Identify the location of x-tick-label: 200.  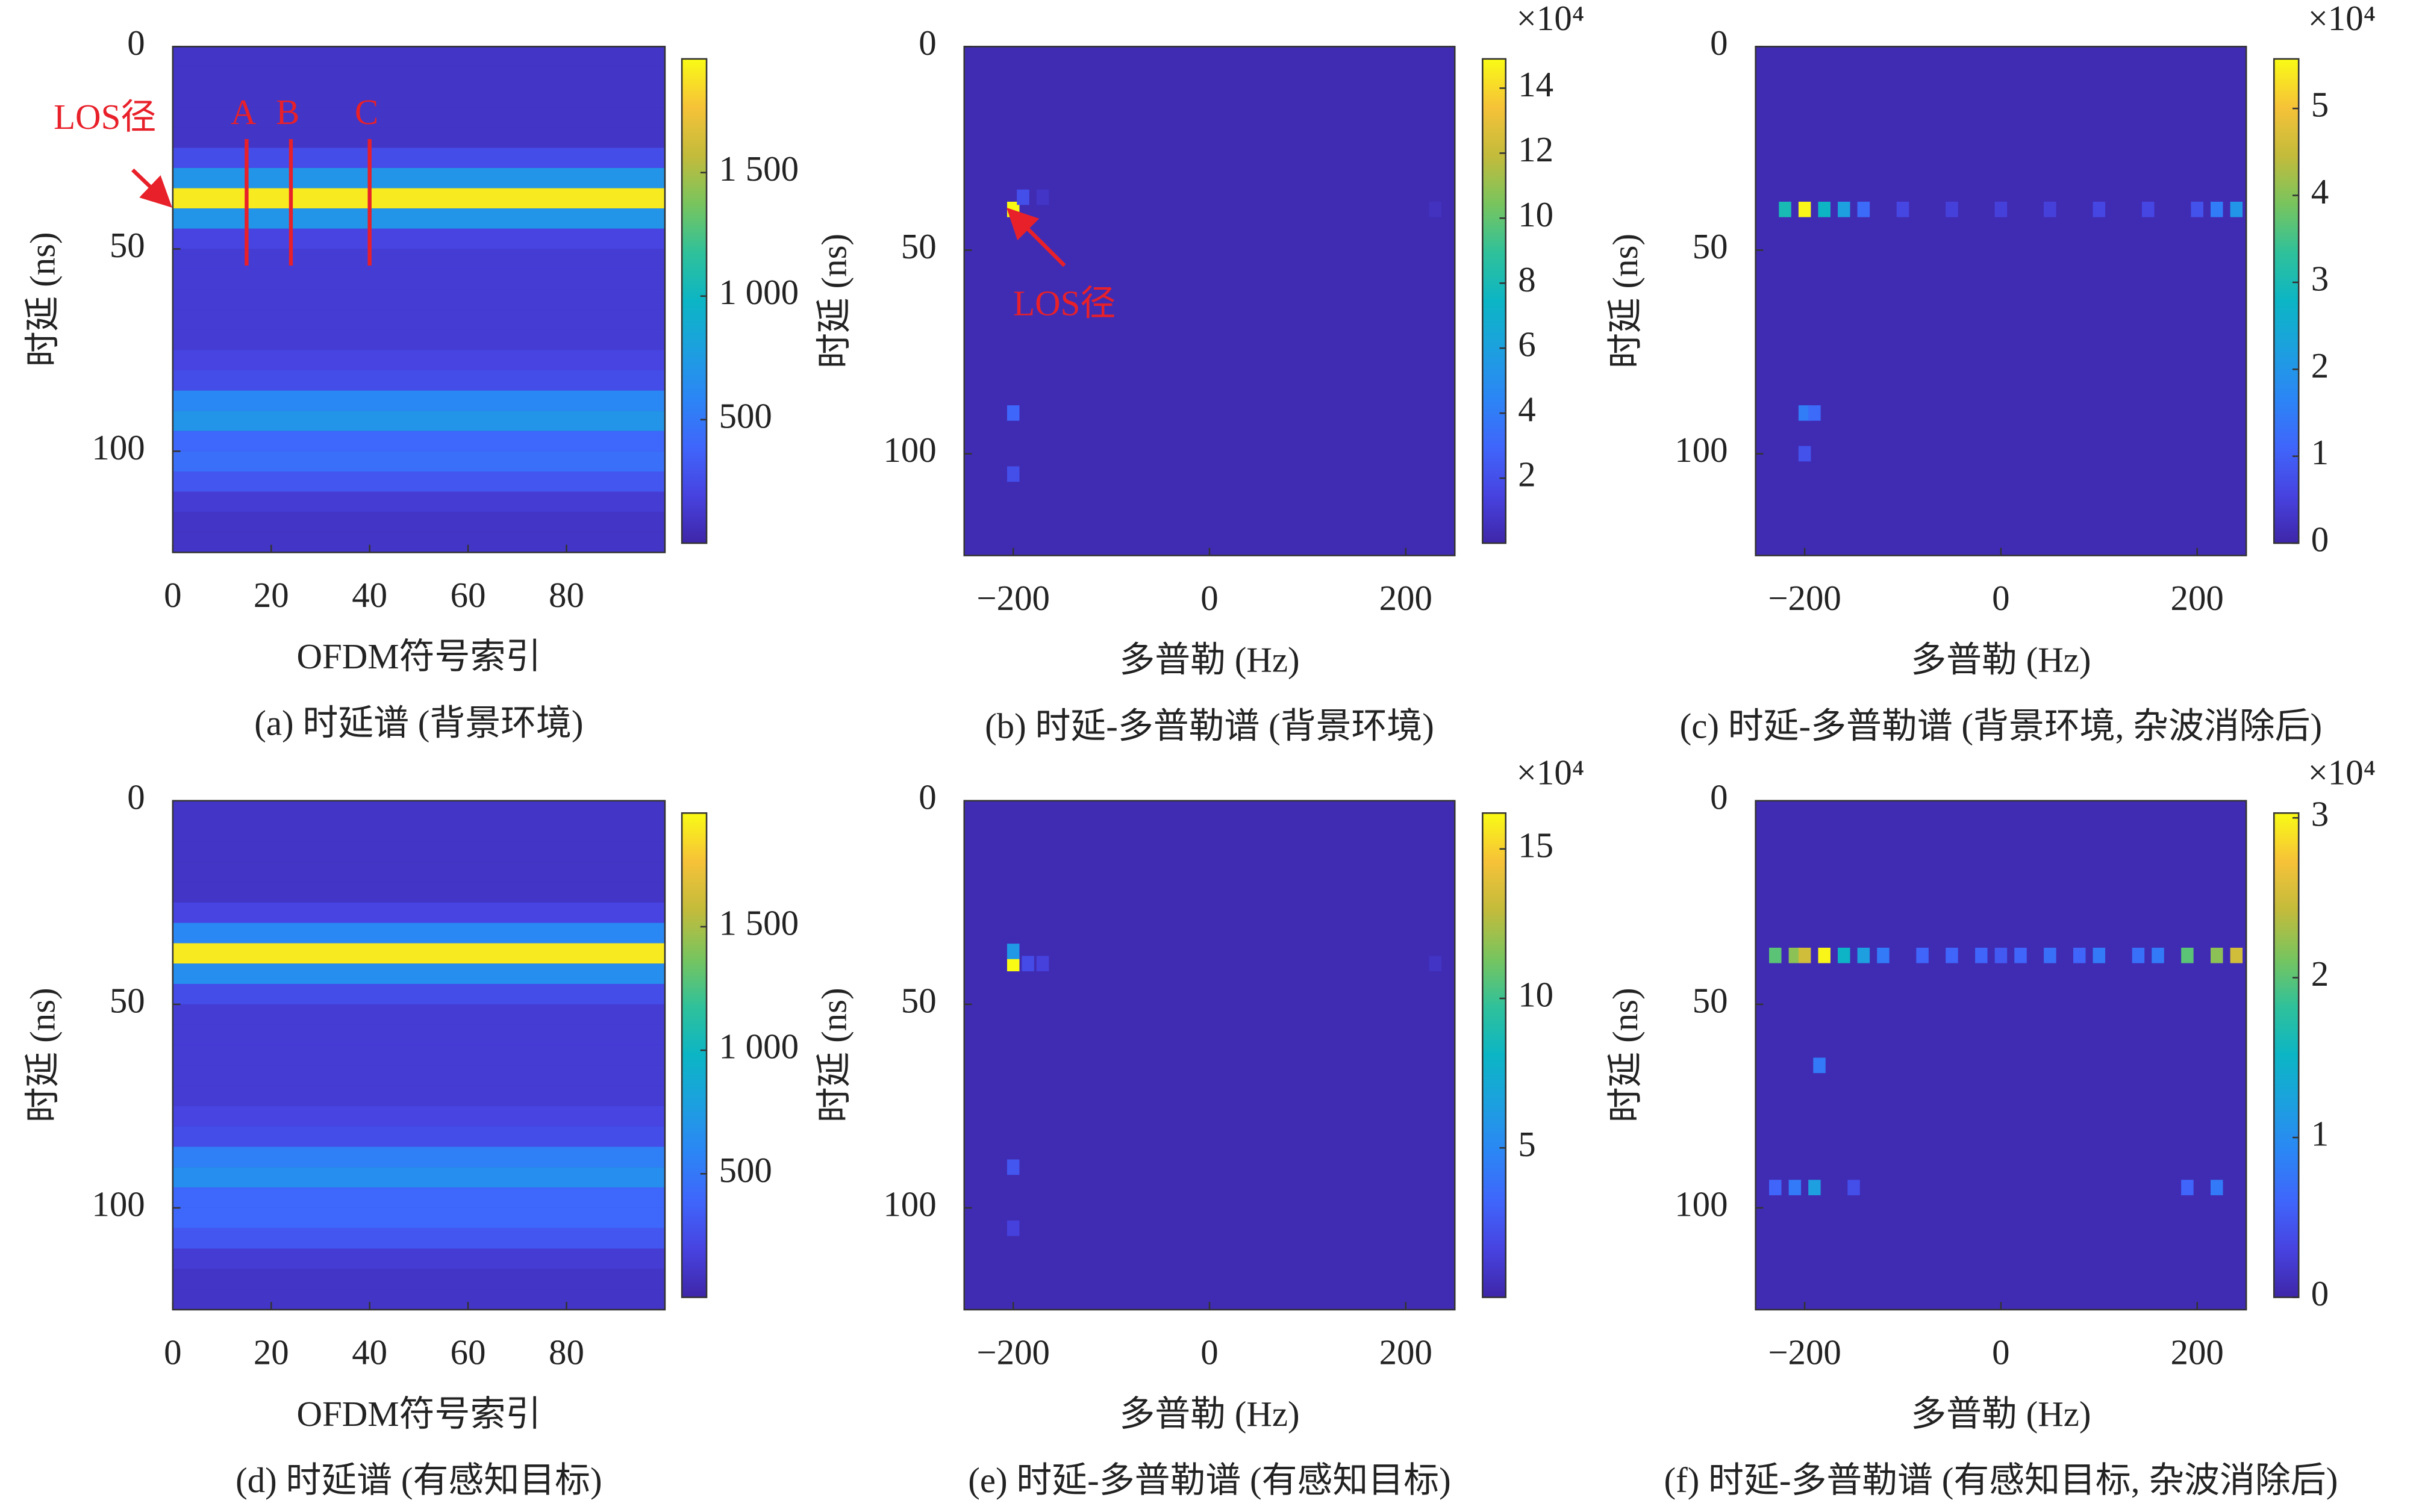
(2197, 599).